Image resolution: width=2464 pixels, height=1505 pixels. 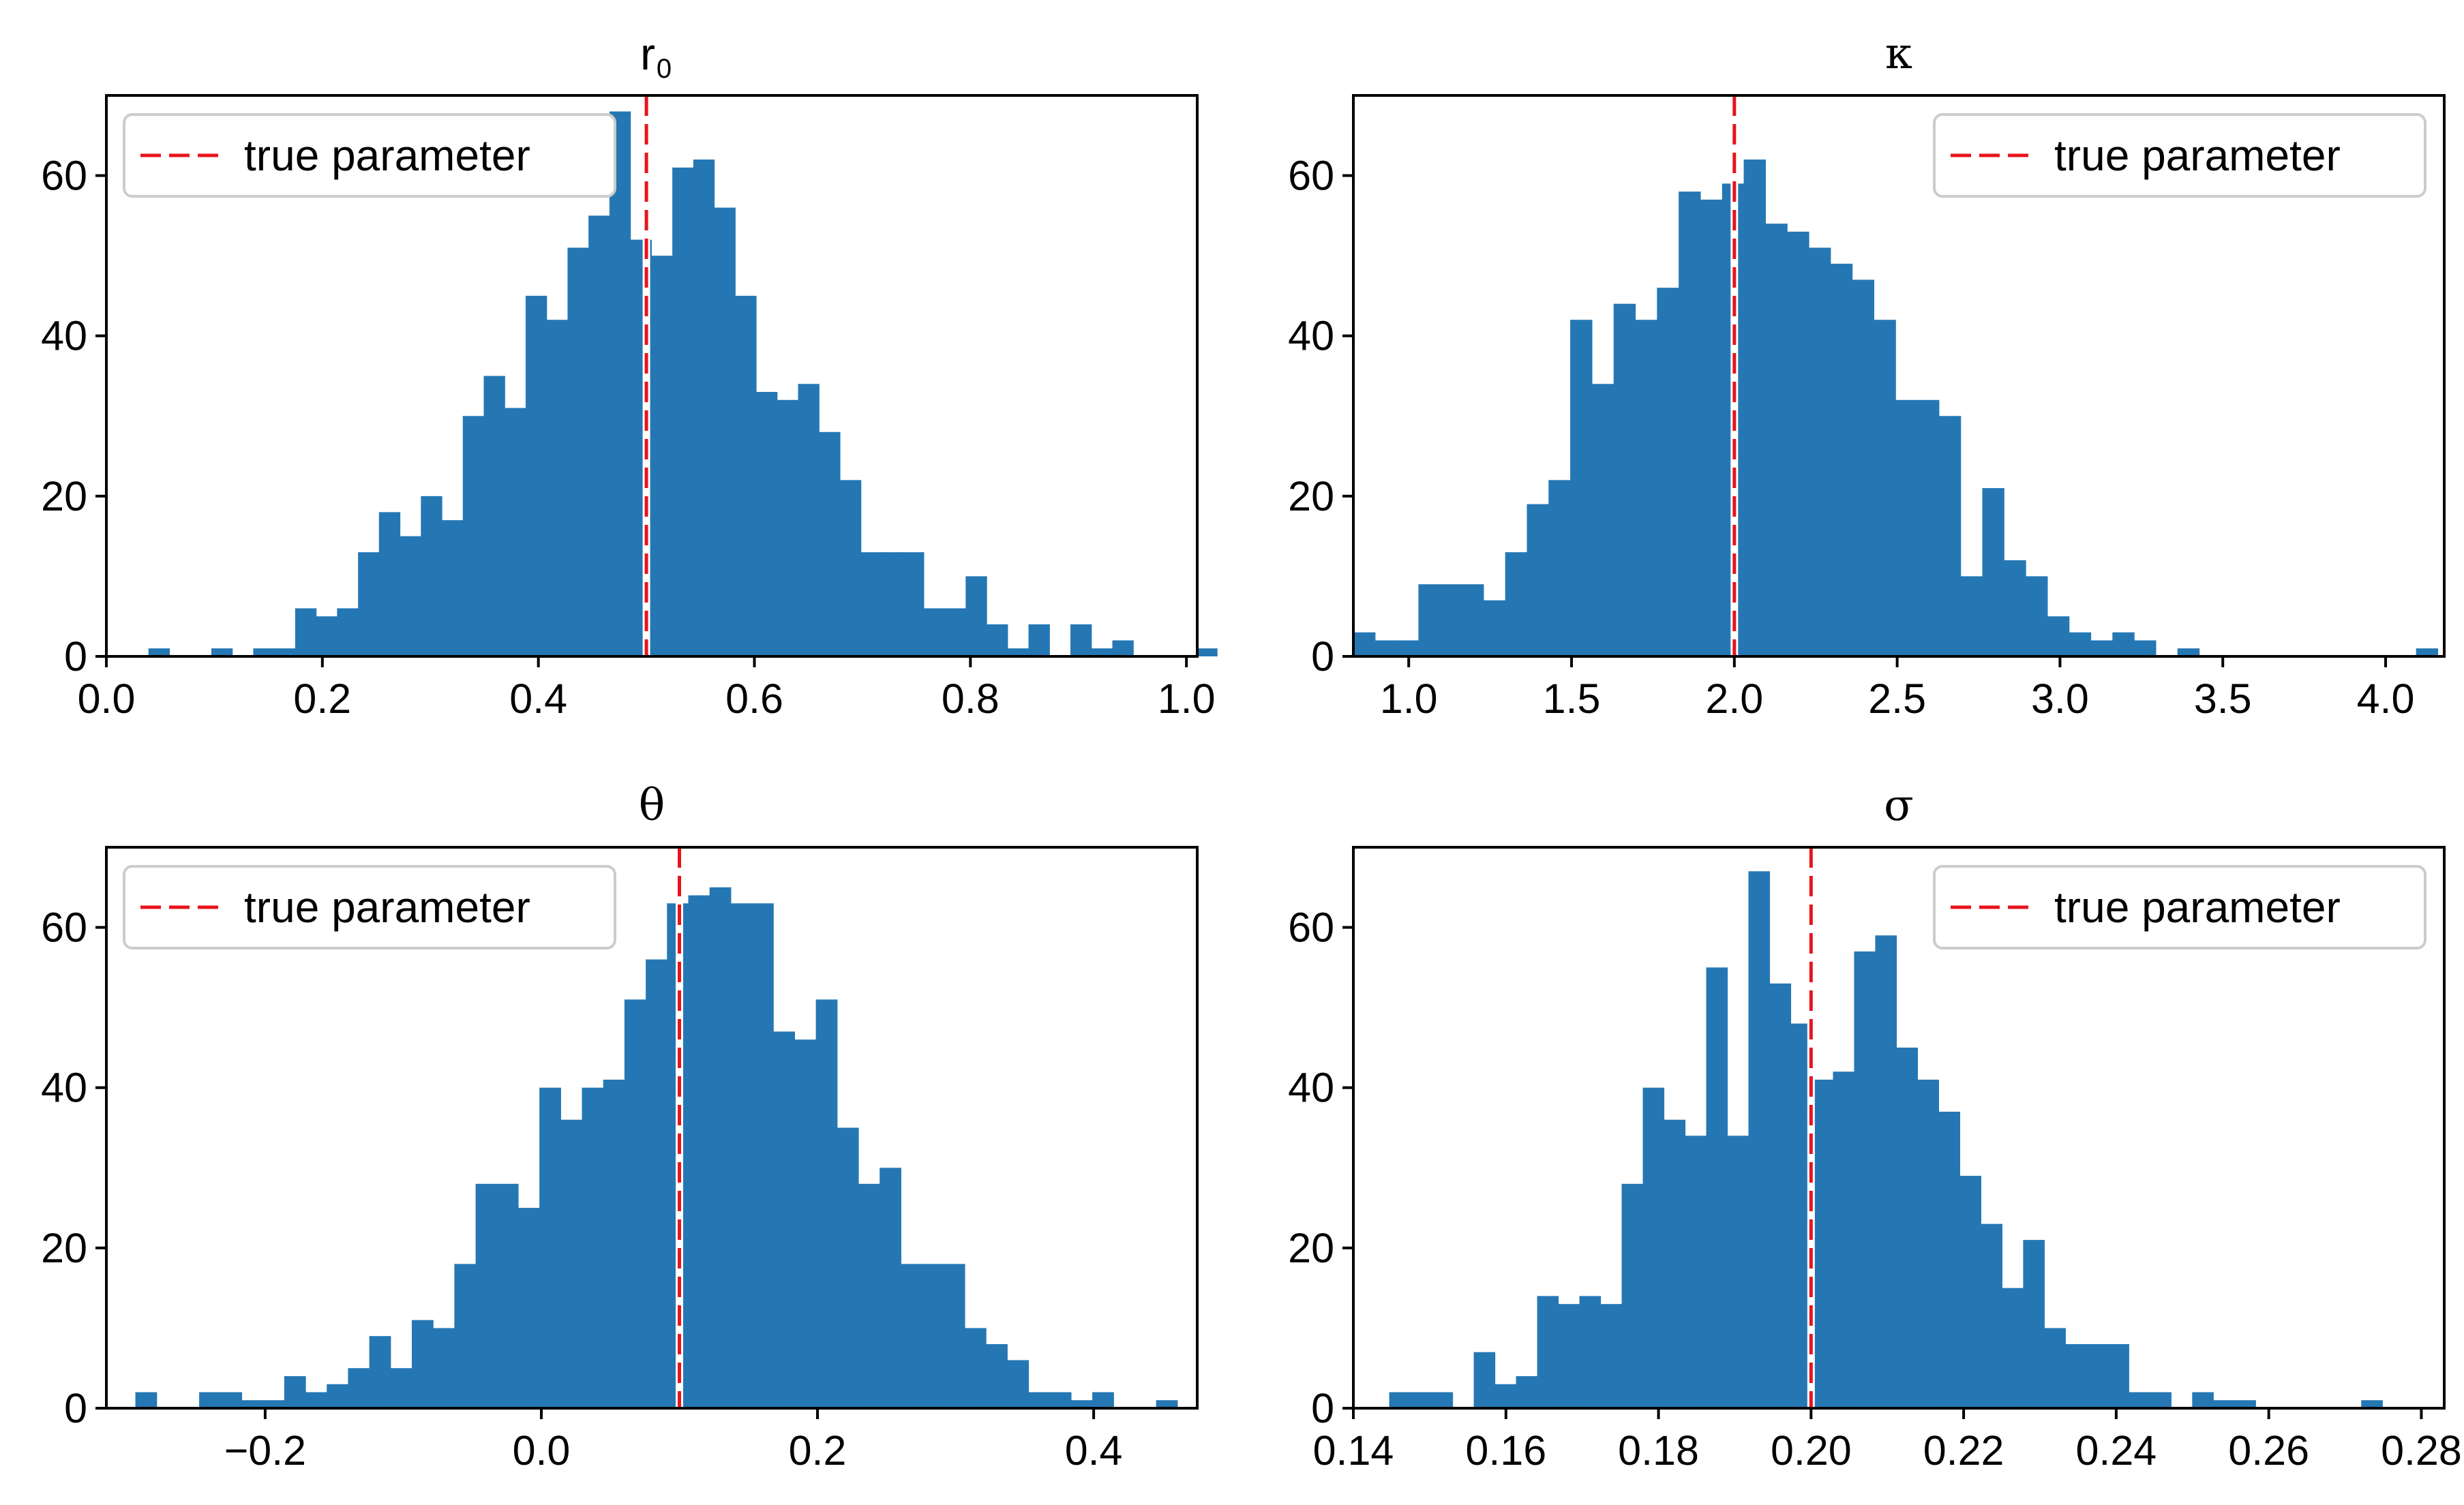 What do you see at coordinates (538, 699) in the screenshot?
I see `x-tick-label: 0.4` at bounding box center [538, 699].